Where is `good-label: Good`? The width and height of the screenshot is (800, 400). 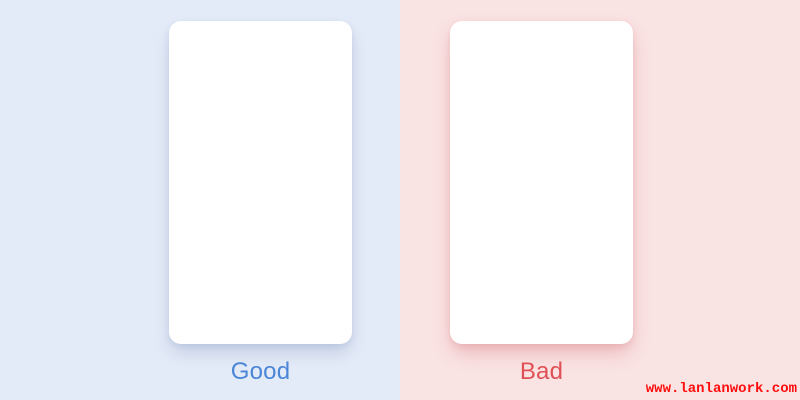 good-label: Good is located at coordinates (260, 371).